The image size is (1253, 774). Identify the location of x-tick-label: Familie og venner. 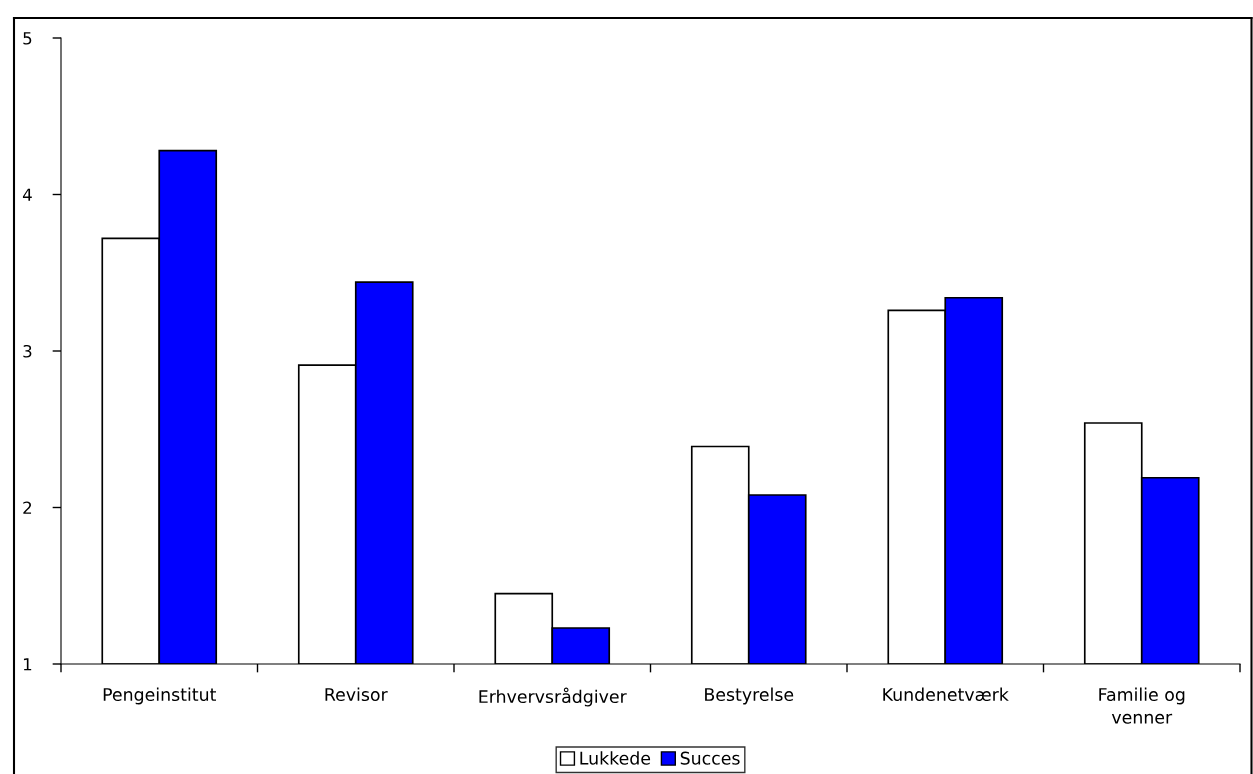
(1142, 705).